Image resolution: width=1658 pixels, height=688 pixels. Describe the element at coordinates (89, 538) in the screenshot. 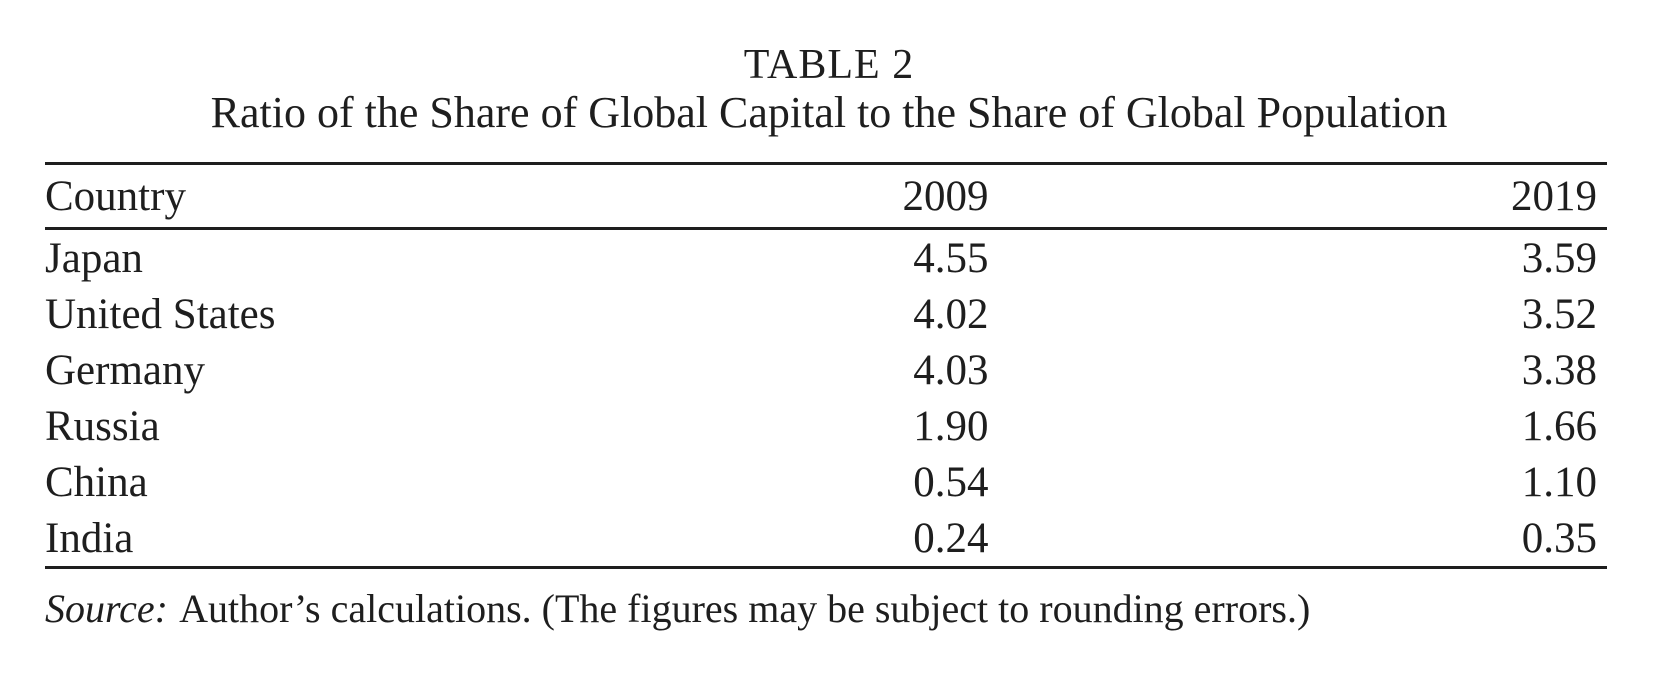

I see `country-cell: India` at that location.